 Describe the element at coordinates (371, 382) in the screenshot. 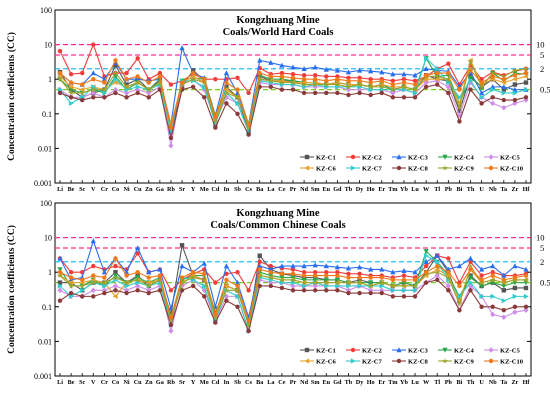

I see `x-tick-label: Ho` at that location.